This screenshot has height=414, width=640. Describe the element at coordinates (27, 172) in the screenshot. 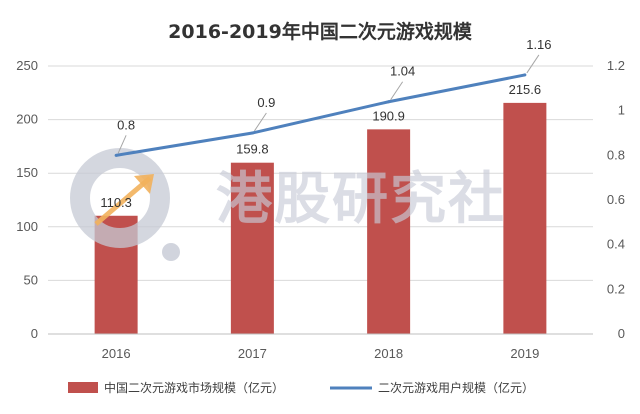

I see `y-left-tick-label: 150` at that location.